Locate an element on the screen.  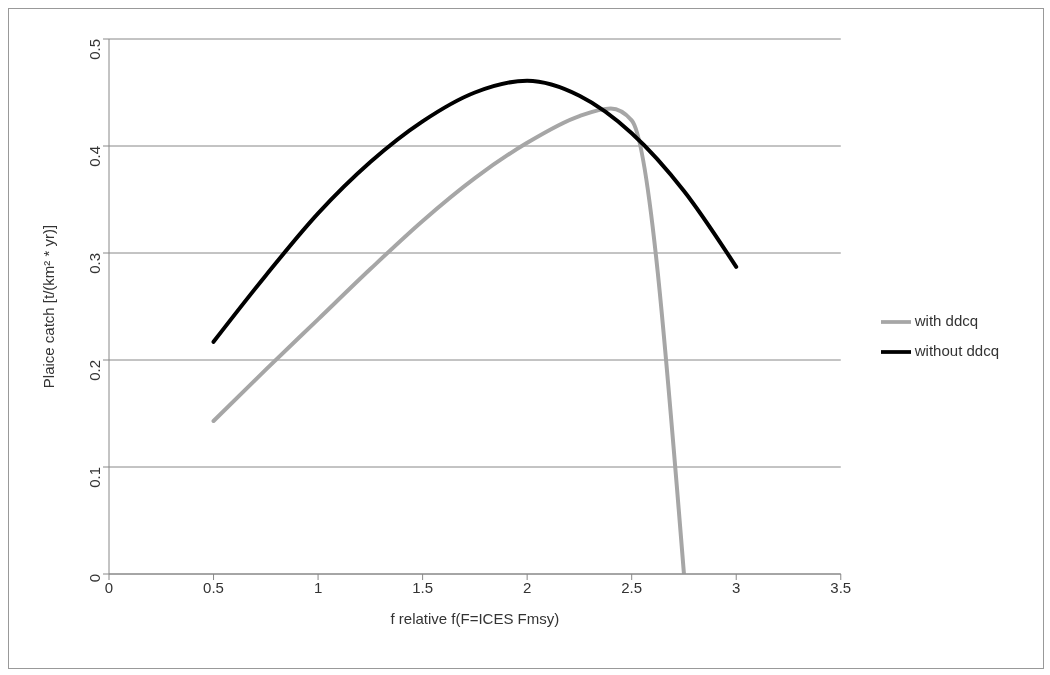
legend-label: with ddcq is located at coordinates (946, 320).